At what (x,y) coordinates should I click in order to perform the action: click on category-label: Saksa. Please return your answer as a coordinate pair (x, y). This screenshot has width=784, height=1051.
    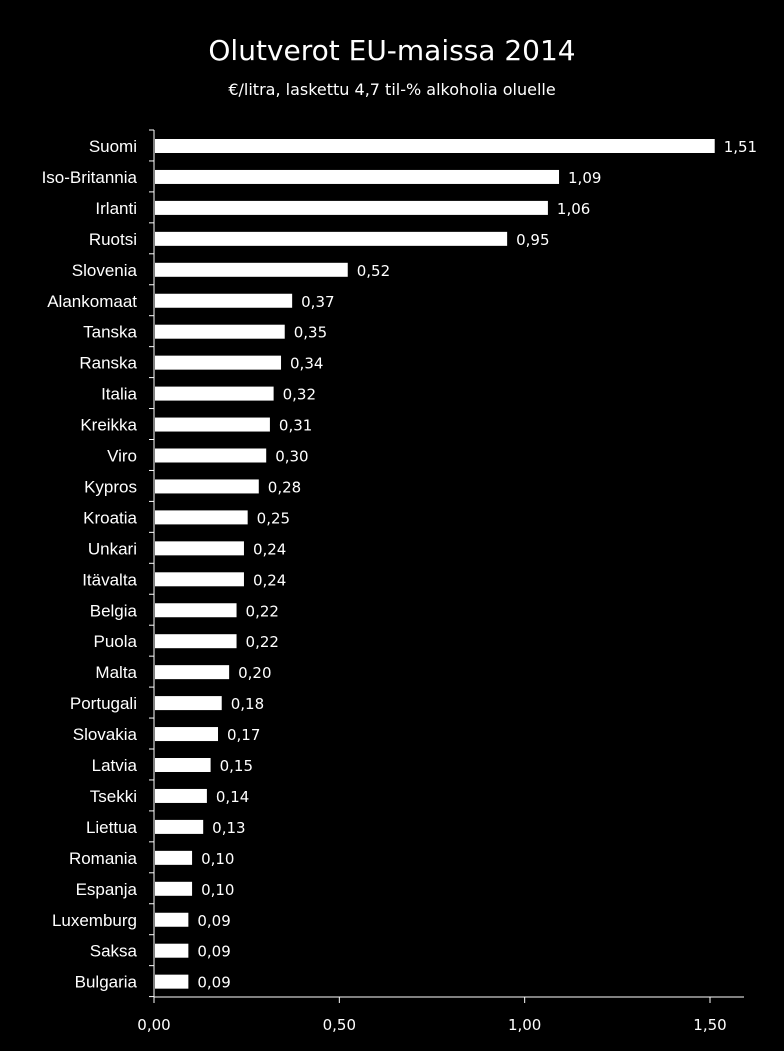
    Looking at the image, I should click on (114, 951).